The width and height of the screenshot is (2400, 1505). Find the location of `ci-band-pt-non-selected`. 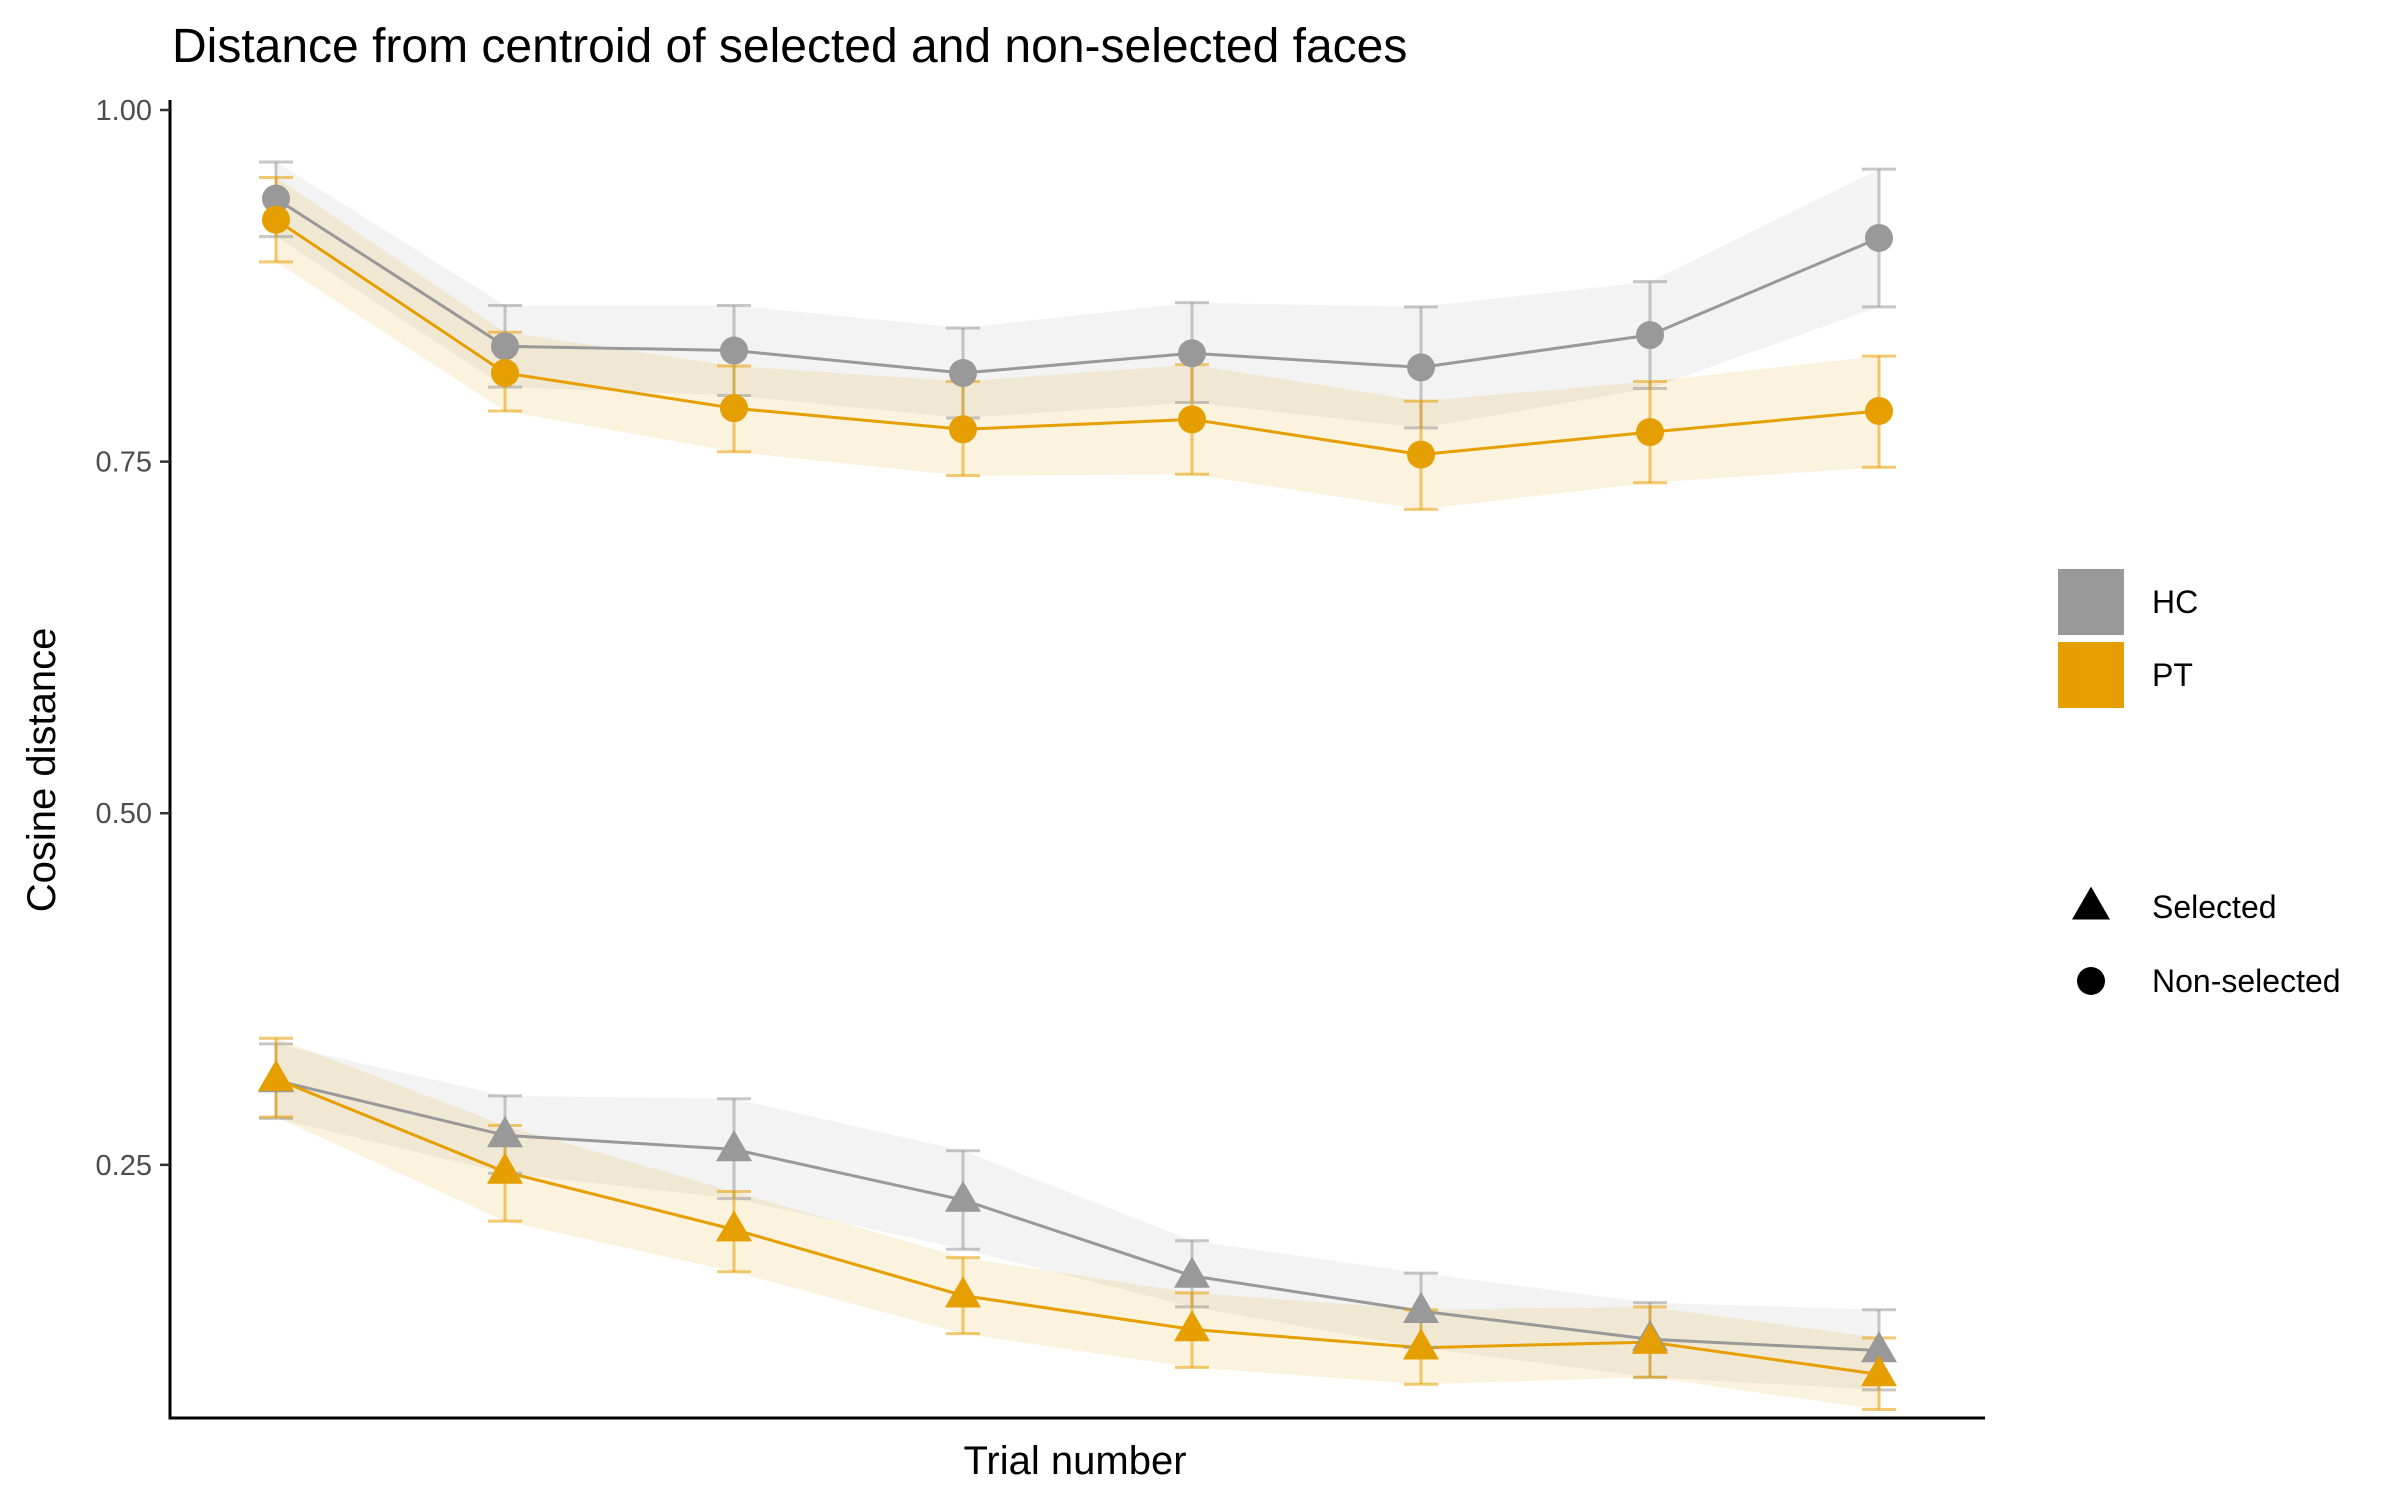

ci-band-pt-non-selected is located at coordinates (1077, 343).